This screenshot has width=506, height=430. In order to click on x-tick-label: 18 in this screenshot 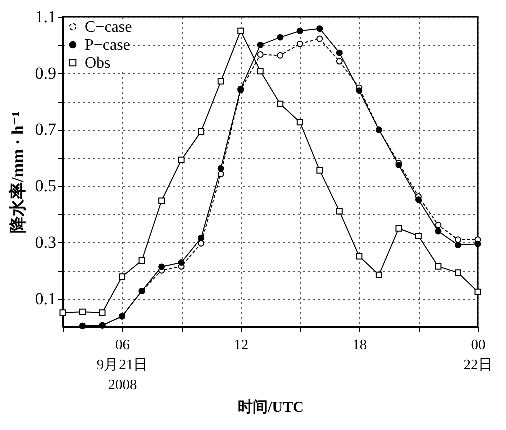, I will do `click(360, 346)`.